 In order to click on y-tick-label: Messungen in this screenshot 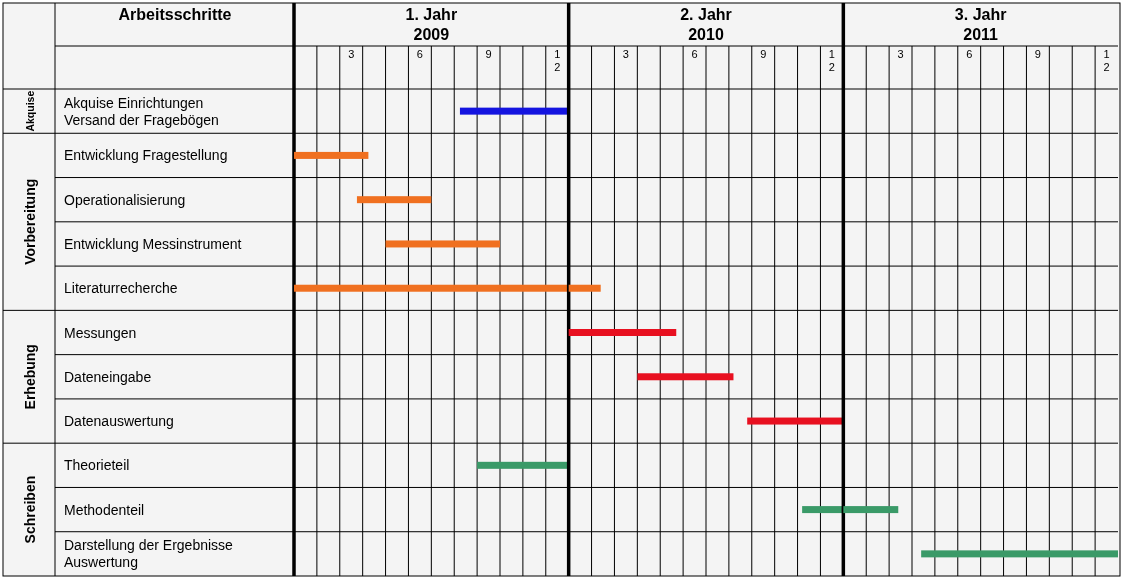, I will do `click(100, 332)`.